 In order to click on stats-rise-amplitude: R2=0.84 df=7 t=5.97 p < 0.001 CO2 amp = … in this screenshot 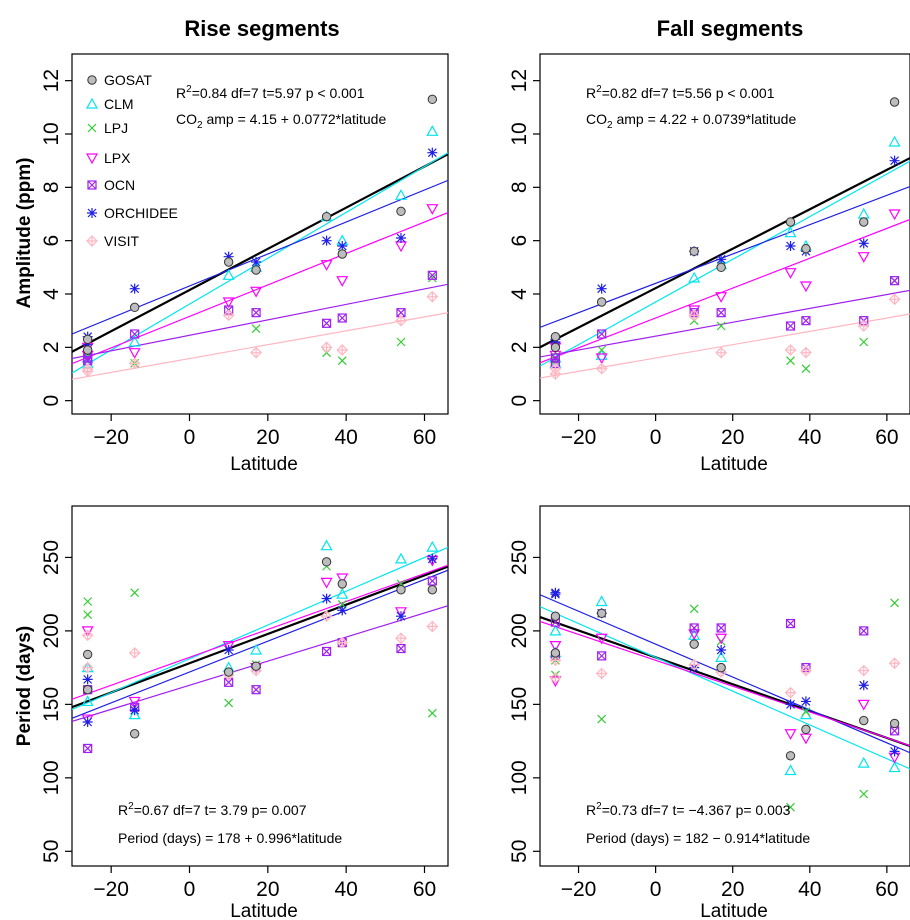, I will do `click(281, 107)`.